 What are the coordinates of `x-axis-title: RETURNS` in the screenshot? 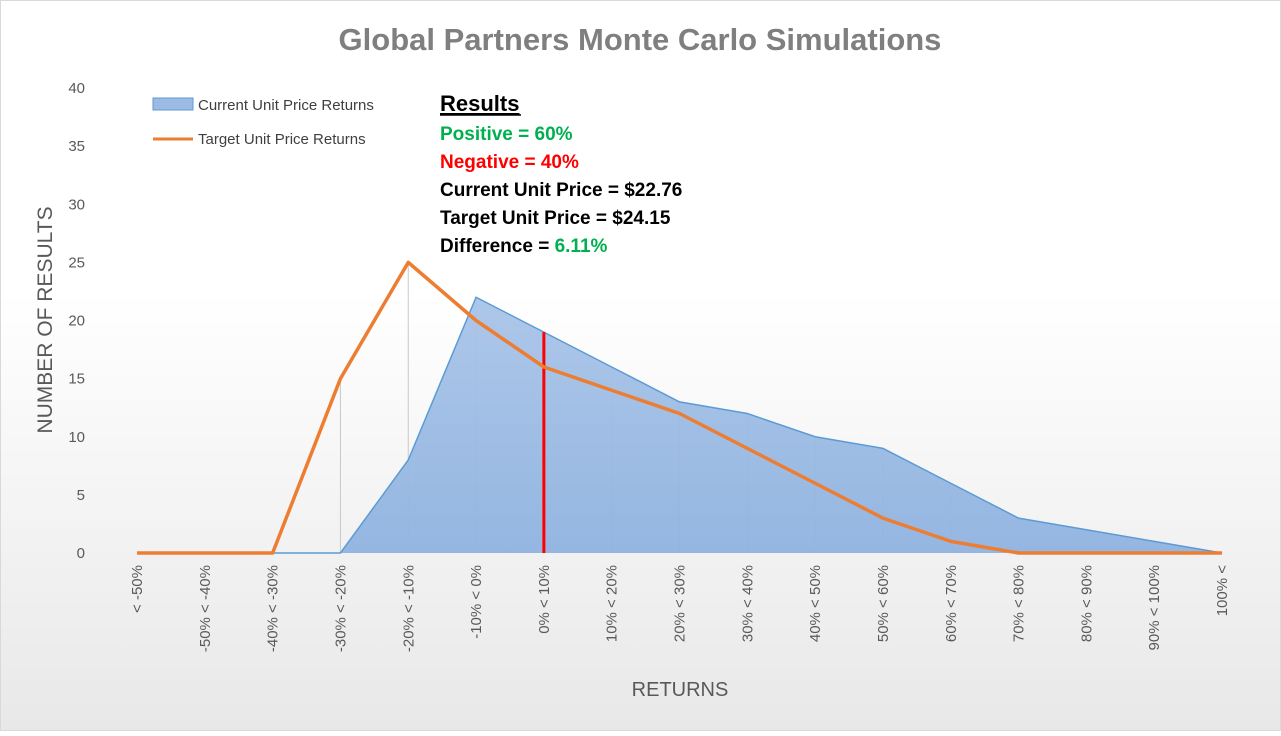 It's located at (680, 690).